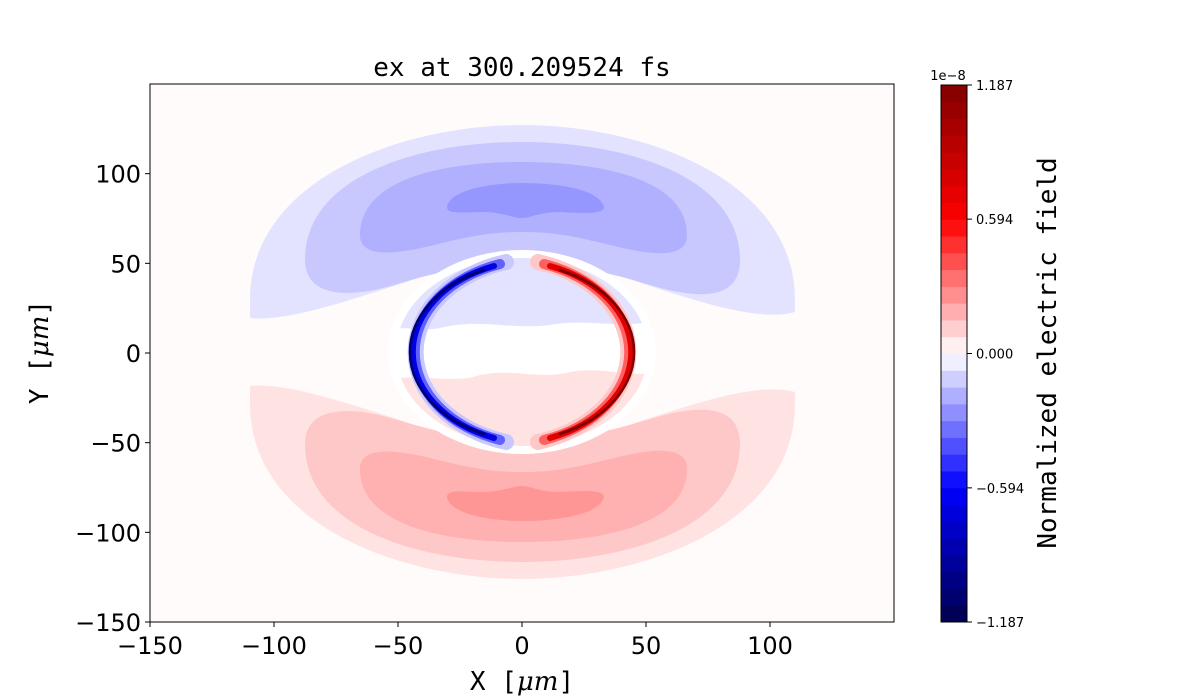  What do you see at coordinates (521, 68) in the screenshot?
I see `chart-title: ex at 300.209524 fs` at bounding box center [521, 68].